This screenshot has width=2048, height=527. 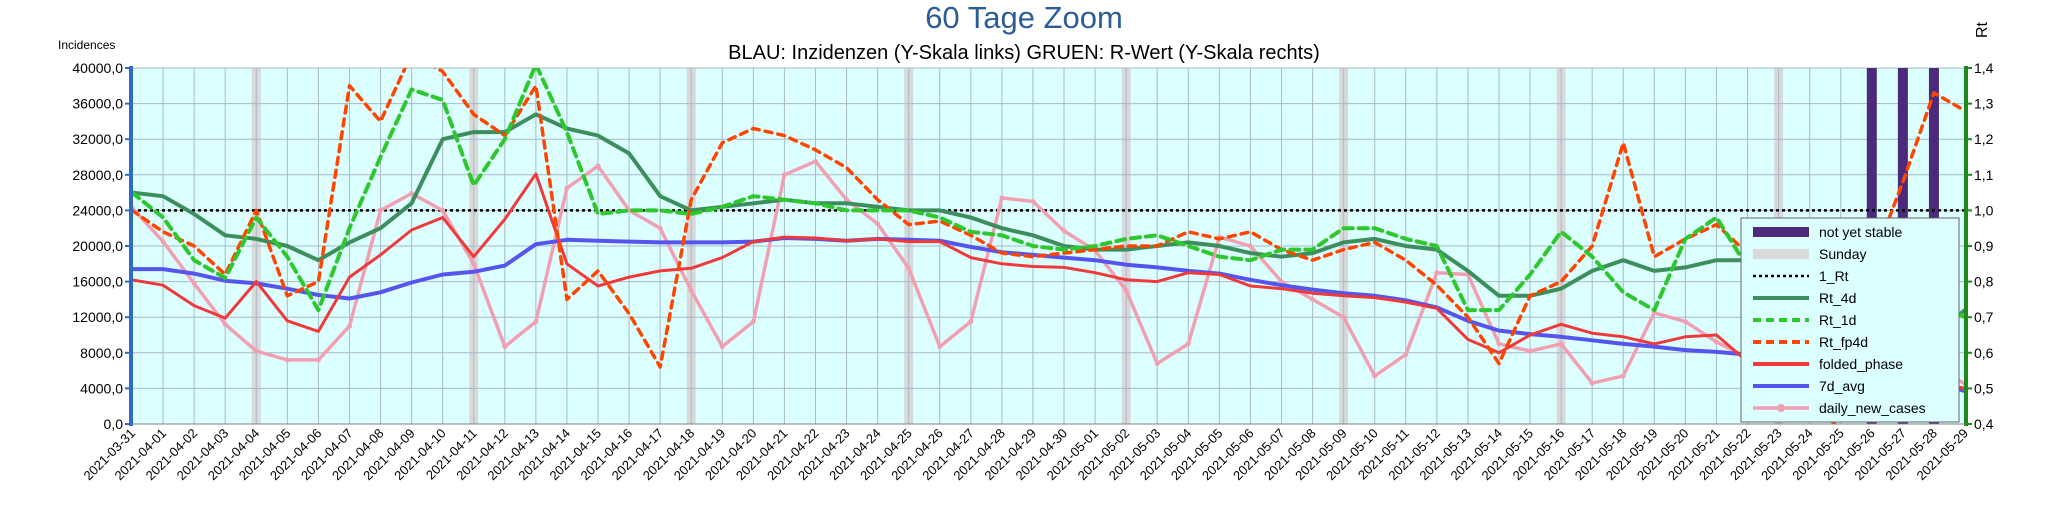 I want to click on legend-marker, so click(x=1781, y=408).